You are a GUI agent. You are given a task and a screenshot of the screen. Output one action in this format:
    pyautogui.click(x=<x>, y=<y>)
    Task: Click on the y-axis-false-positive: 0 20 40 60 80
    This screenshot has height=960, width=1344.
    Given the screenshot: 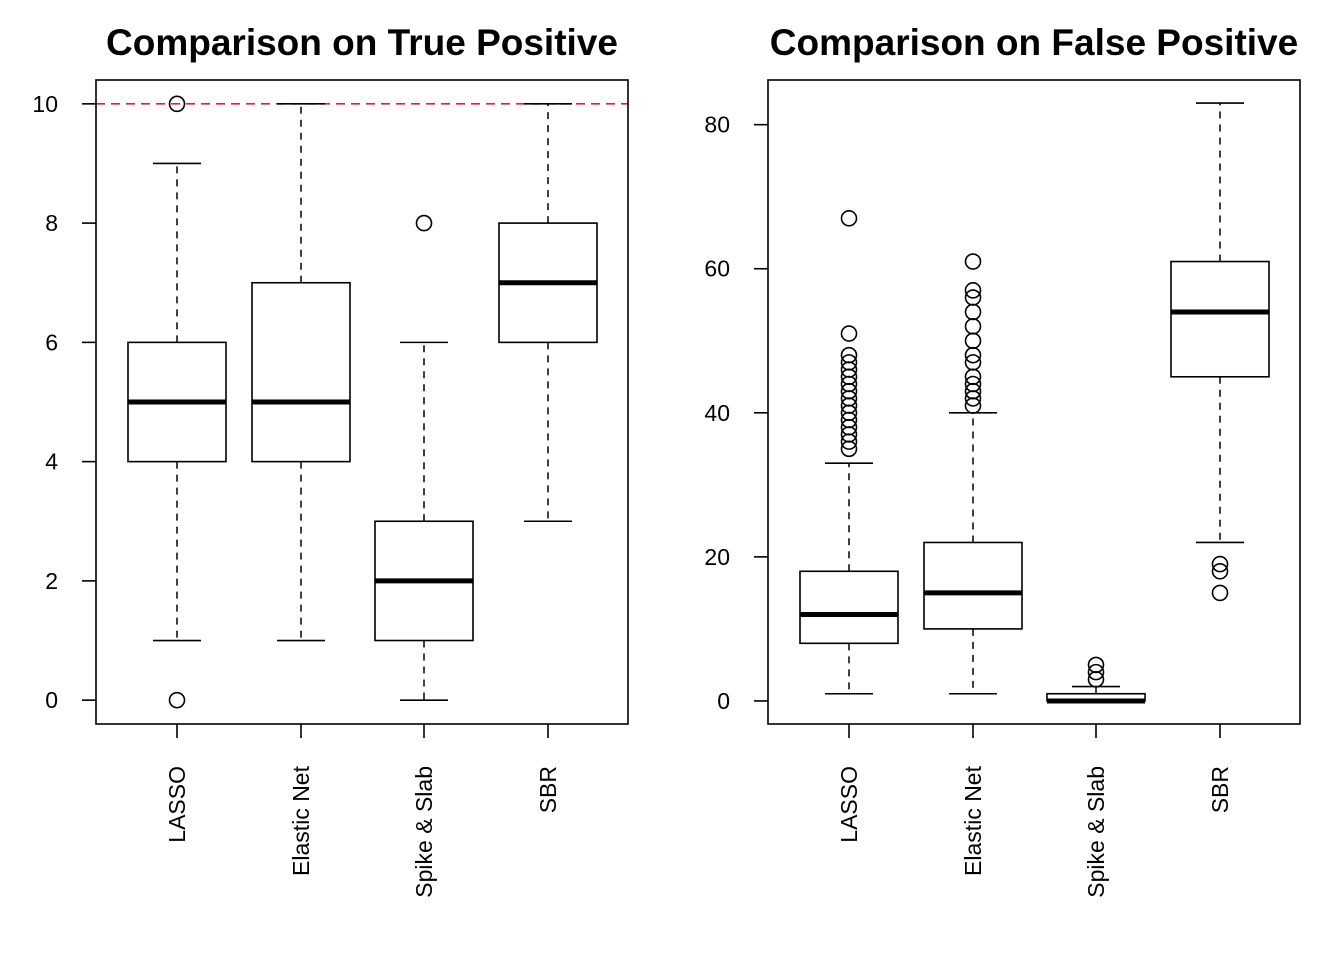 What is the action you would take?
    pyautogui.click(x=736, y=413)
    